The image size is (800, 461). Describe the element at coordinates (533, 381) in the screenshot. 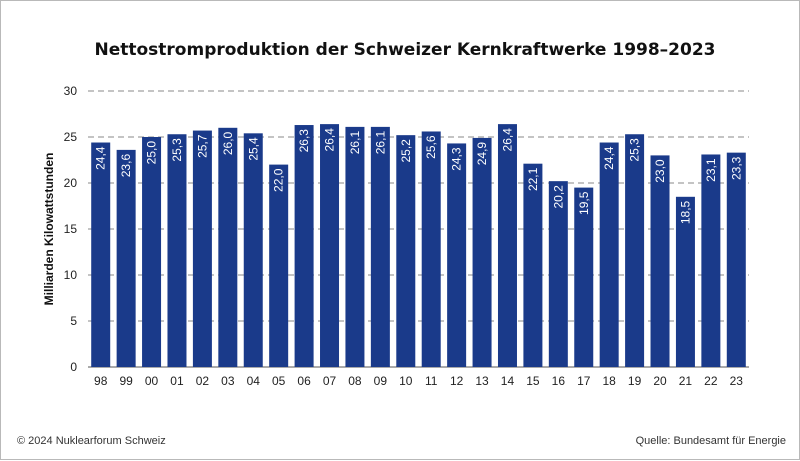

I see `x-tick-label: 15` at that location.